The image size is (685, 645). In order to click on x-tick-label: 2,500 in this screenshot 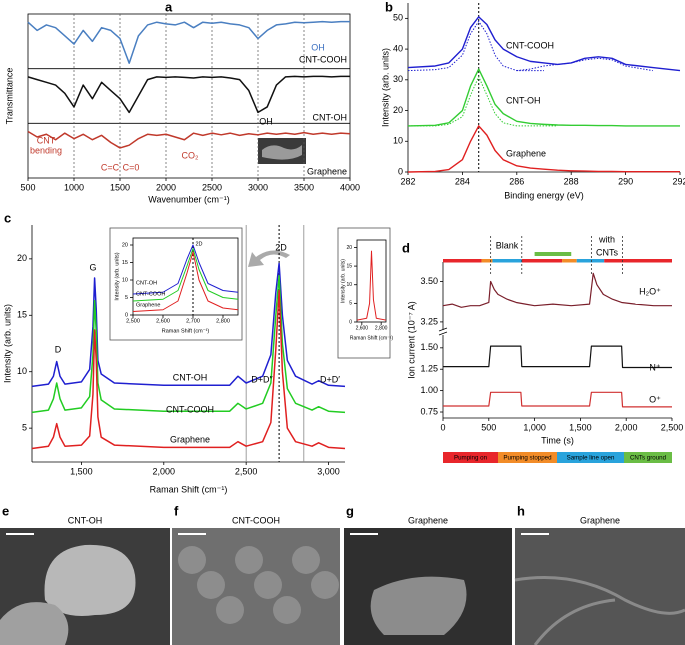, I will do `click(672, 427)`.